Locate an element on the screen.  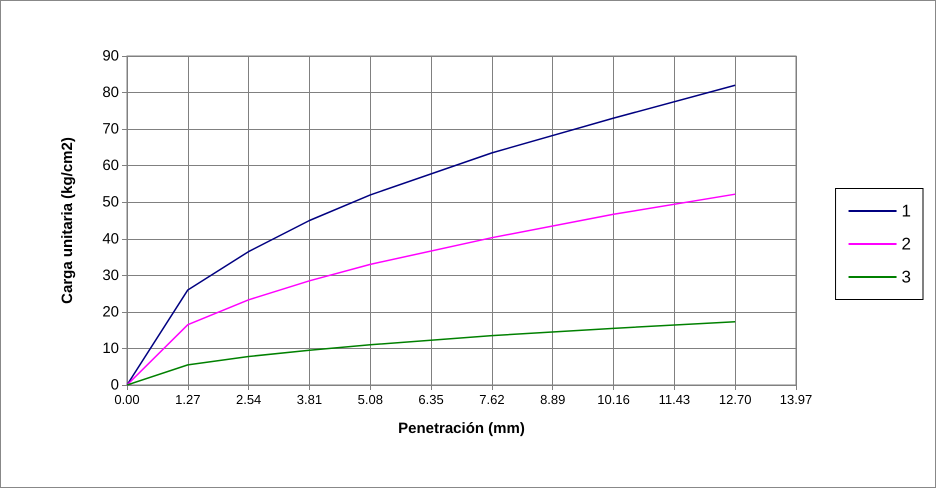
x-tick-label: 13.97 is located at coordinates (796, 399).